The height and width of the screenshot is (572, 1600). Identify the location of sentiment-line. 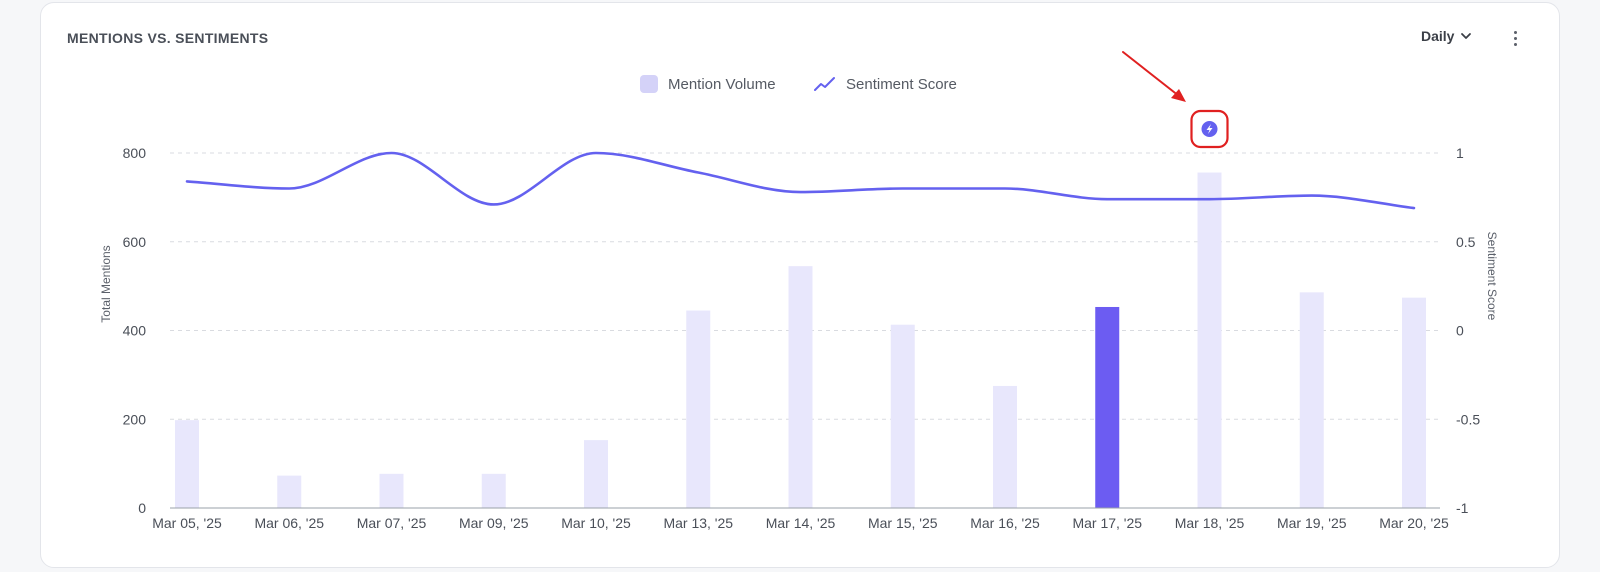
(800, 180).